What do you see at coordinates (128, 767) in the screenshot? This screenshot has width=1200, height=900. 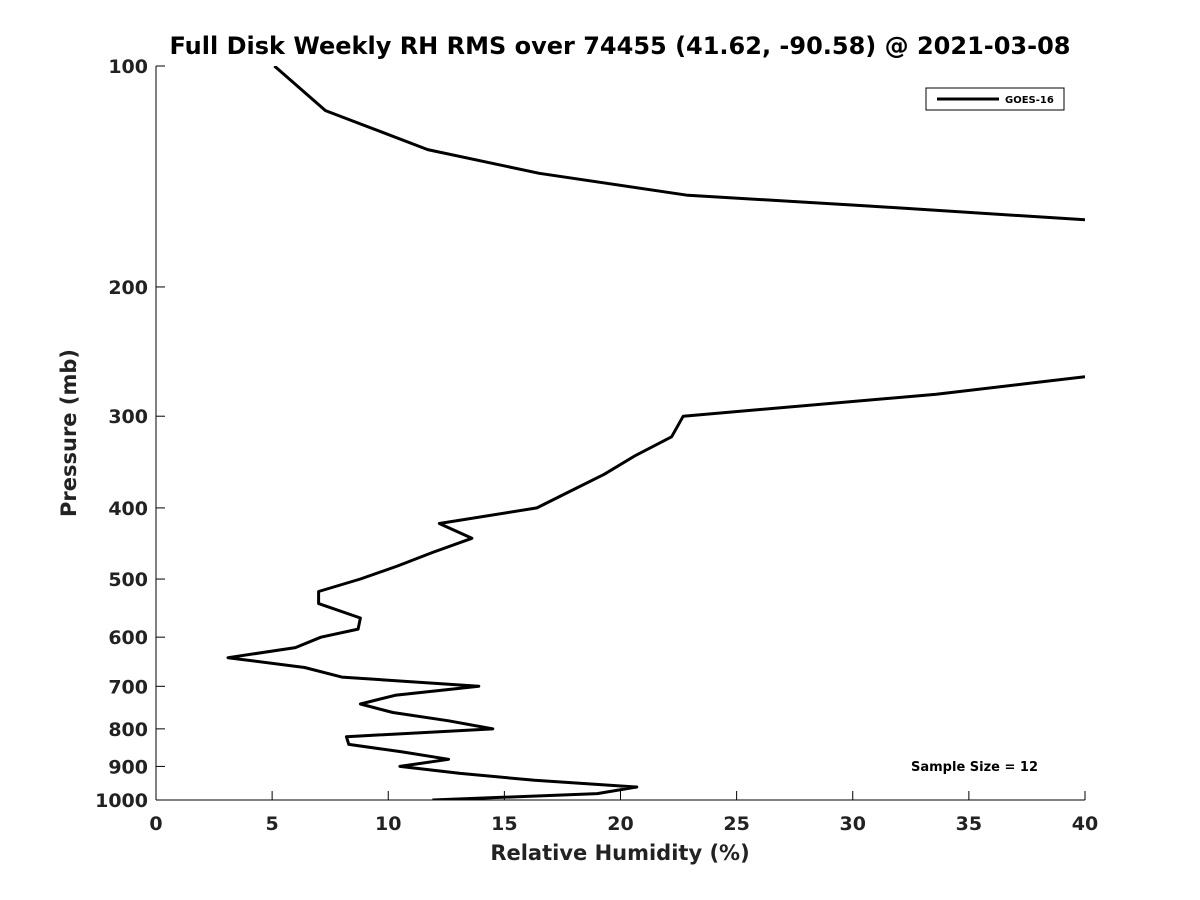 I see `y-tick-label: 900` at bounding box center [128, 767].